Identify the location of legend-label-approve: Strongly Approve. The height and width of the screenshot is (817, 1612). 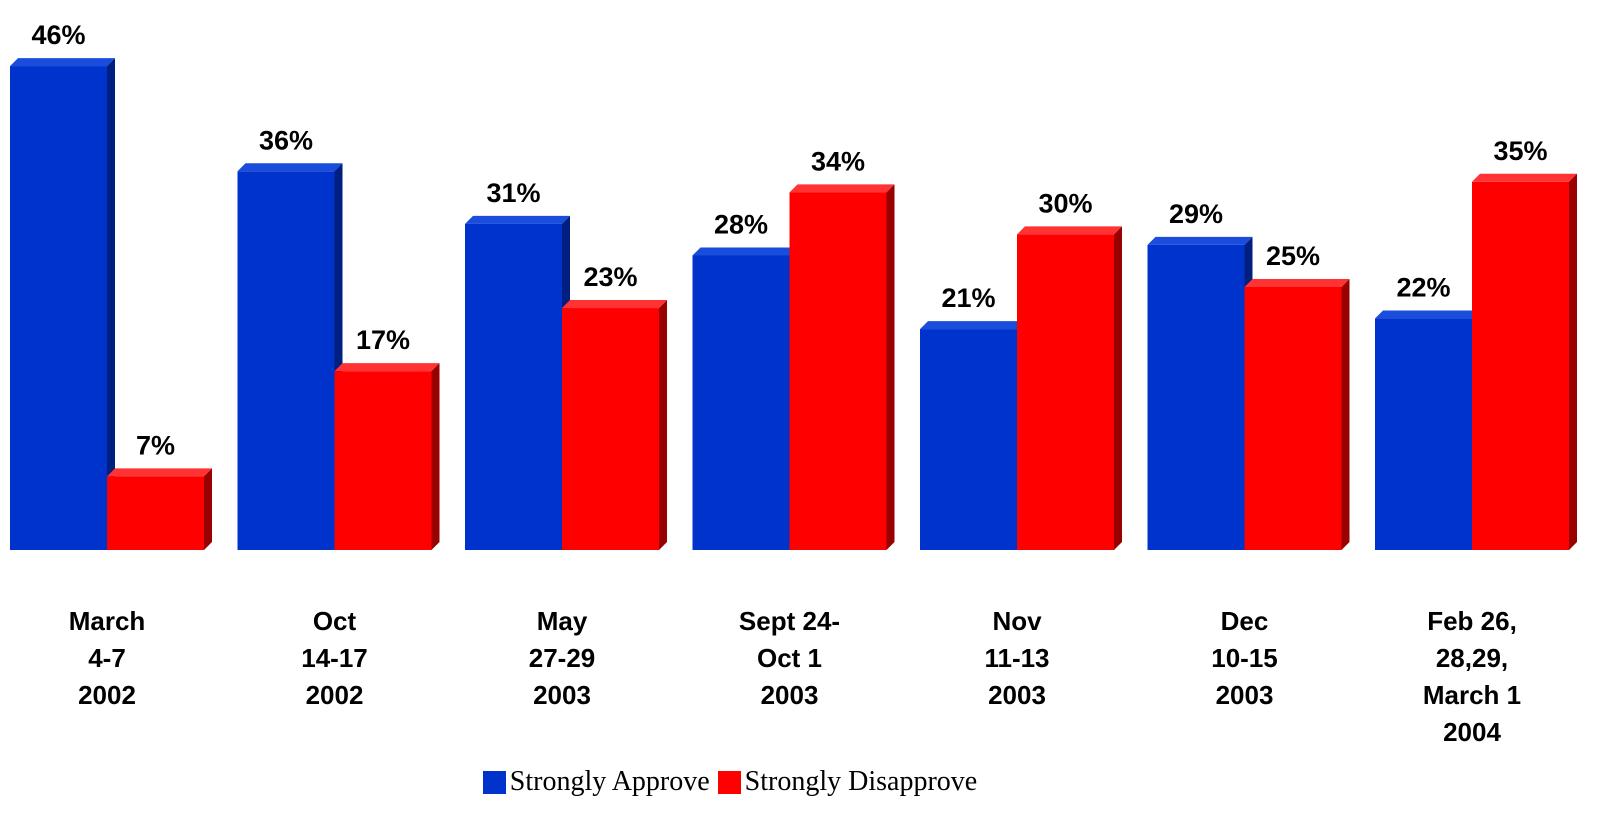
(609, 781).